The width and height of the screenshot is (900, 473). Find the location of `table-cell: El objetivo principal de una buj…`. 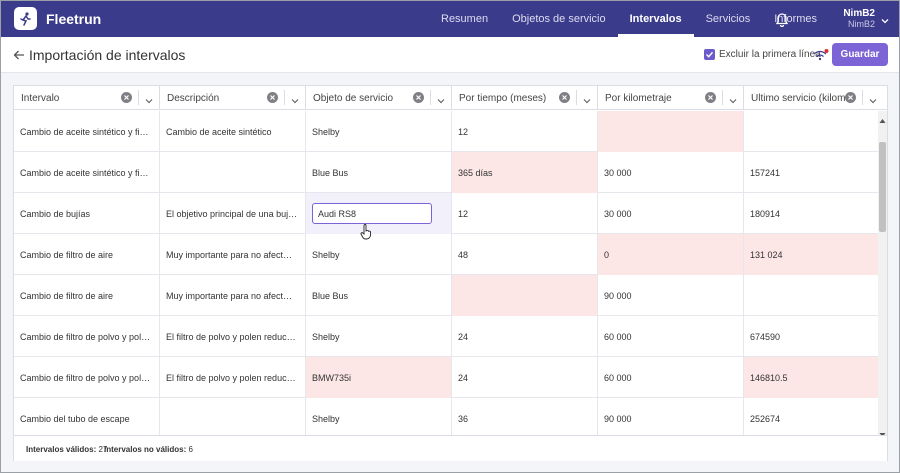

table-cell: El objetivo principal de una buj… is located at coordinates (233, 213).